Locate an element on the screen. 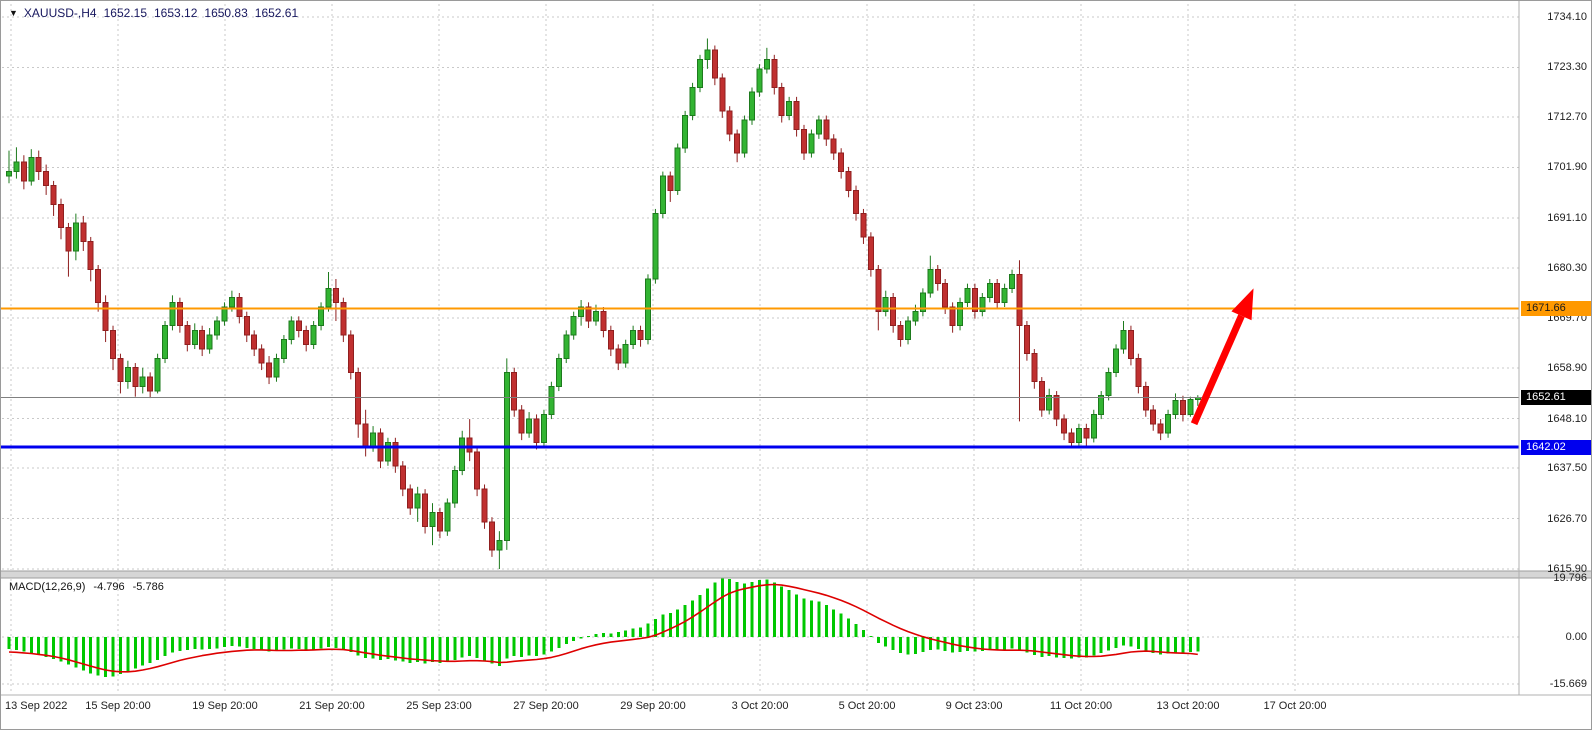 The image size is (1592, 730). time-tick-label: 5 Oct 20:00 is located at coordinates (867, 706).